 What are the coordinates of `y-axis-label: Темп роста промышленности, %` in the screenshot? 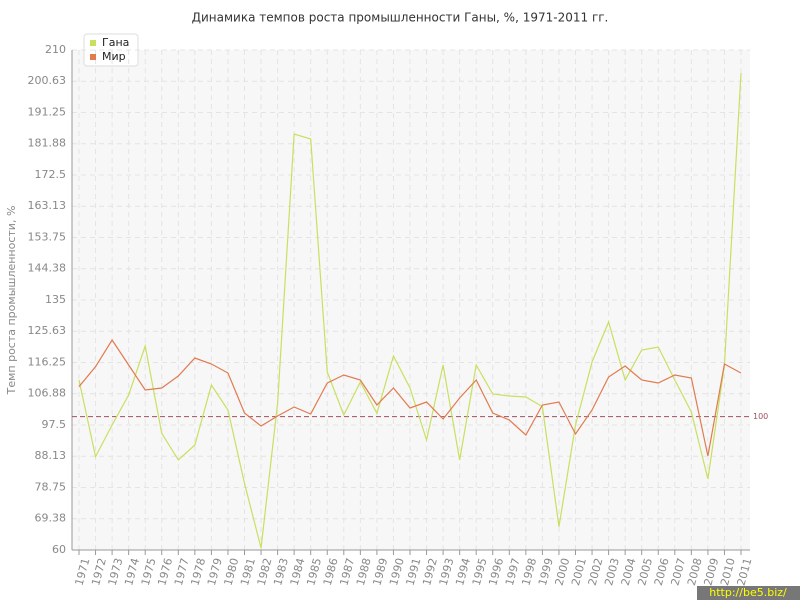 It's located at (11, 301).